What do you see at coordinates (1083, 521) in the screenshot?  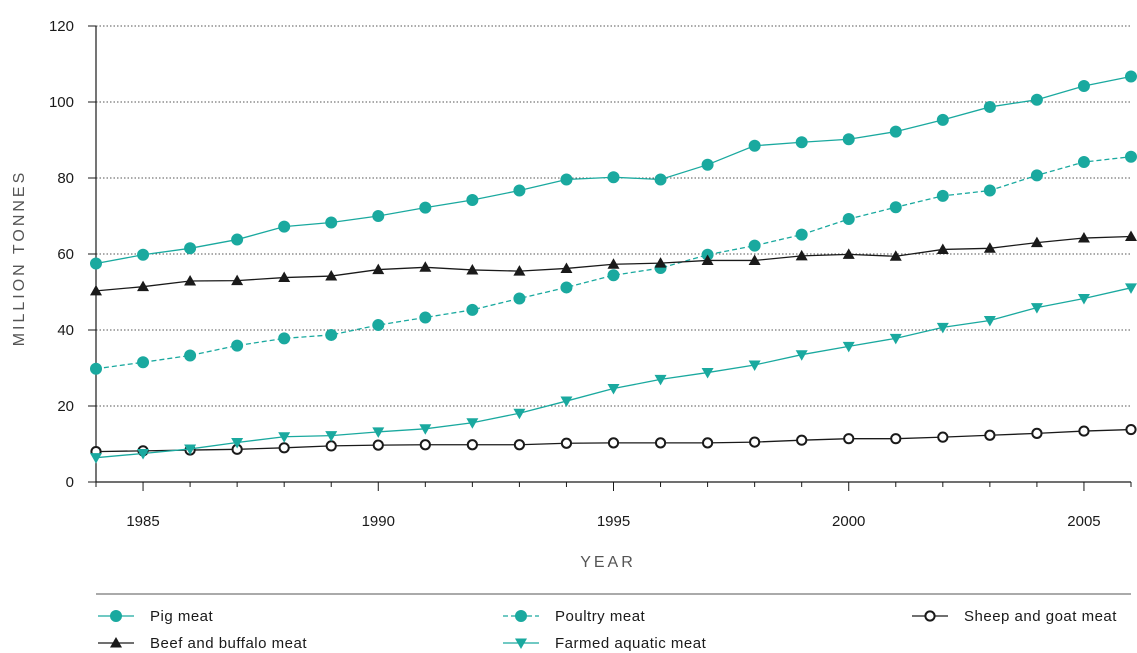 I see `x-tick-label: 2005` at bounding box center [1083, 521].